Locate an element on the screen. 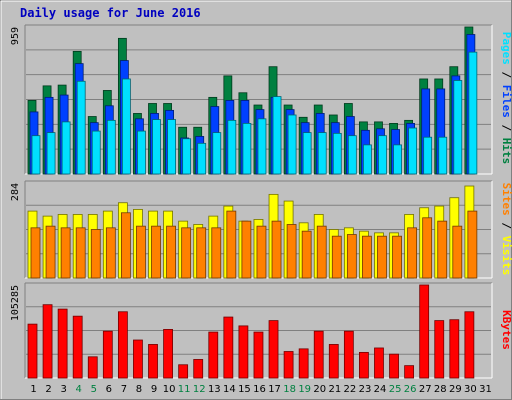 This screenshot has width=512, height=400. legend-bottom-panel: KBytes is located at coordinates (506, 330).